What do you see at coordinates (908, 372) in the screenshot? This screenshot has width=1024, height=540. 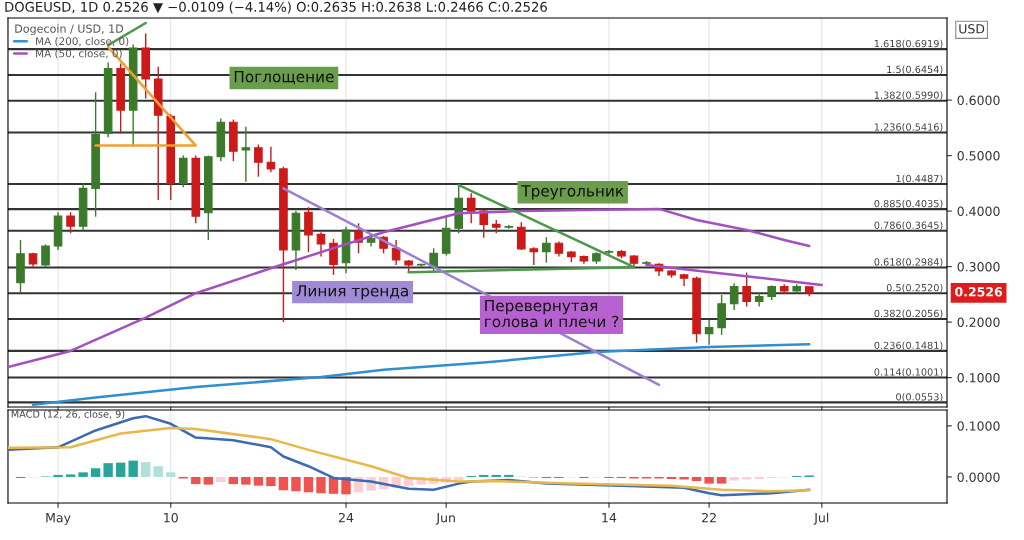 I see `ref-line-label: 0.114(0.1001)` at bounding box center [908, 372].